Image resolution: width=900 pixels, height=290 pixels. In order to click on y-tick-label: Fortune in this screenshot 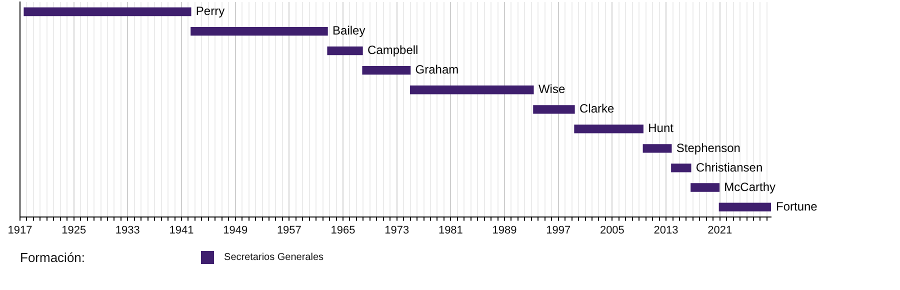, I will do `click(797, 206)`.